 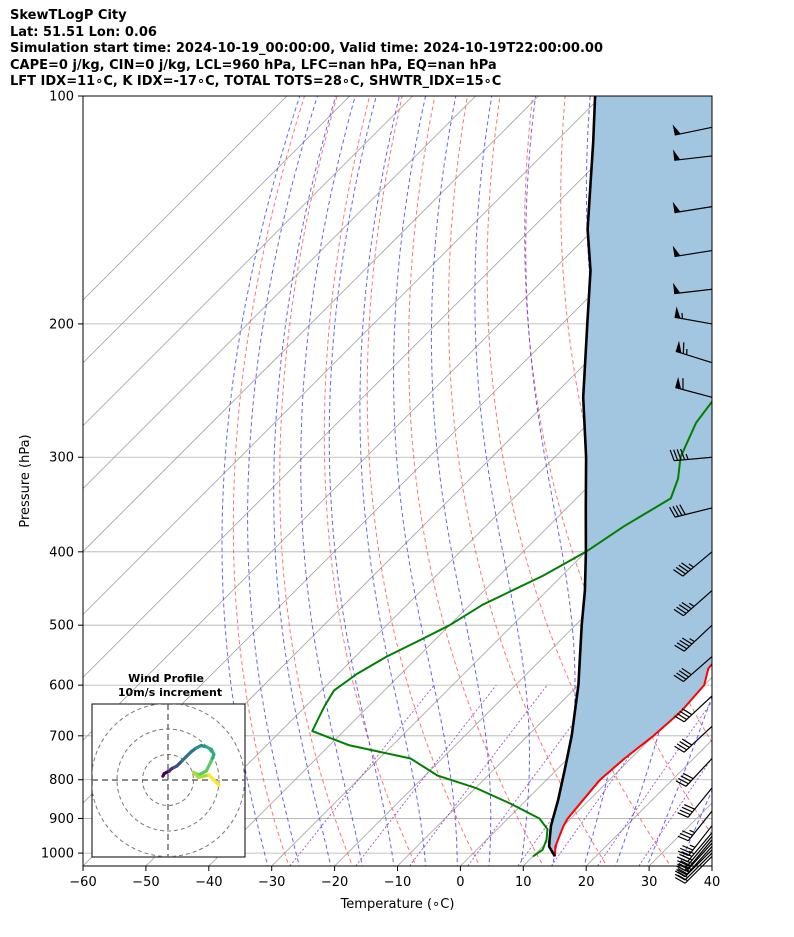 I want to click on y-tick-label: 200, so click(x=61, y=324).